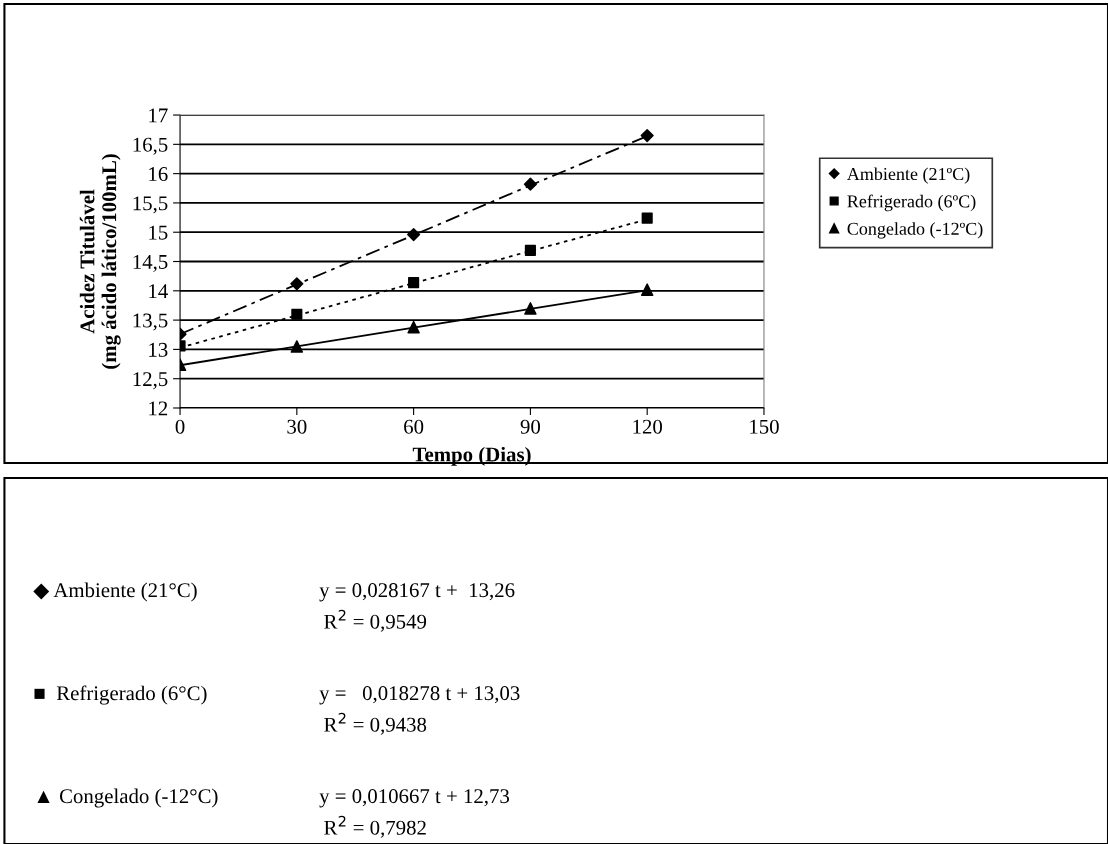  Describe the element at coordinates (297, 426) in the screenshot. I see `x-tick-label: 30` at that location.